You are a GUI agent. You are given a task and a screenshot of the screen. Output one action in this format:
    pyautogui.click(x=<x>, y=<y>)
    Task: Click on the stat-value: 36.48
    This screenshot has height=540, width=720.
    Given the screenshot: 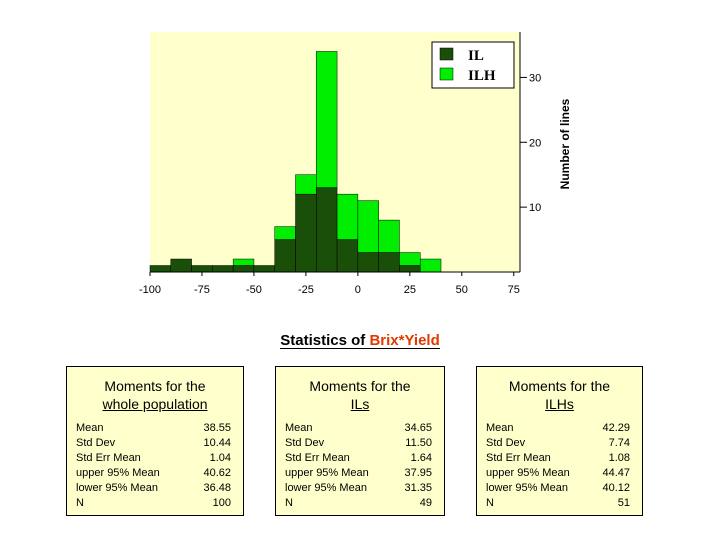 What is the action you would take?
    pyautogui.click(x=217, y=488)
    